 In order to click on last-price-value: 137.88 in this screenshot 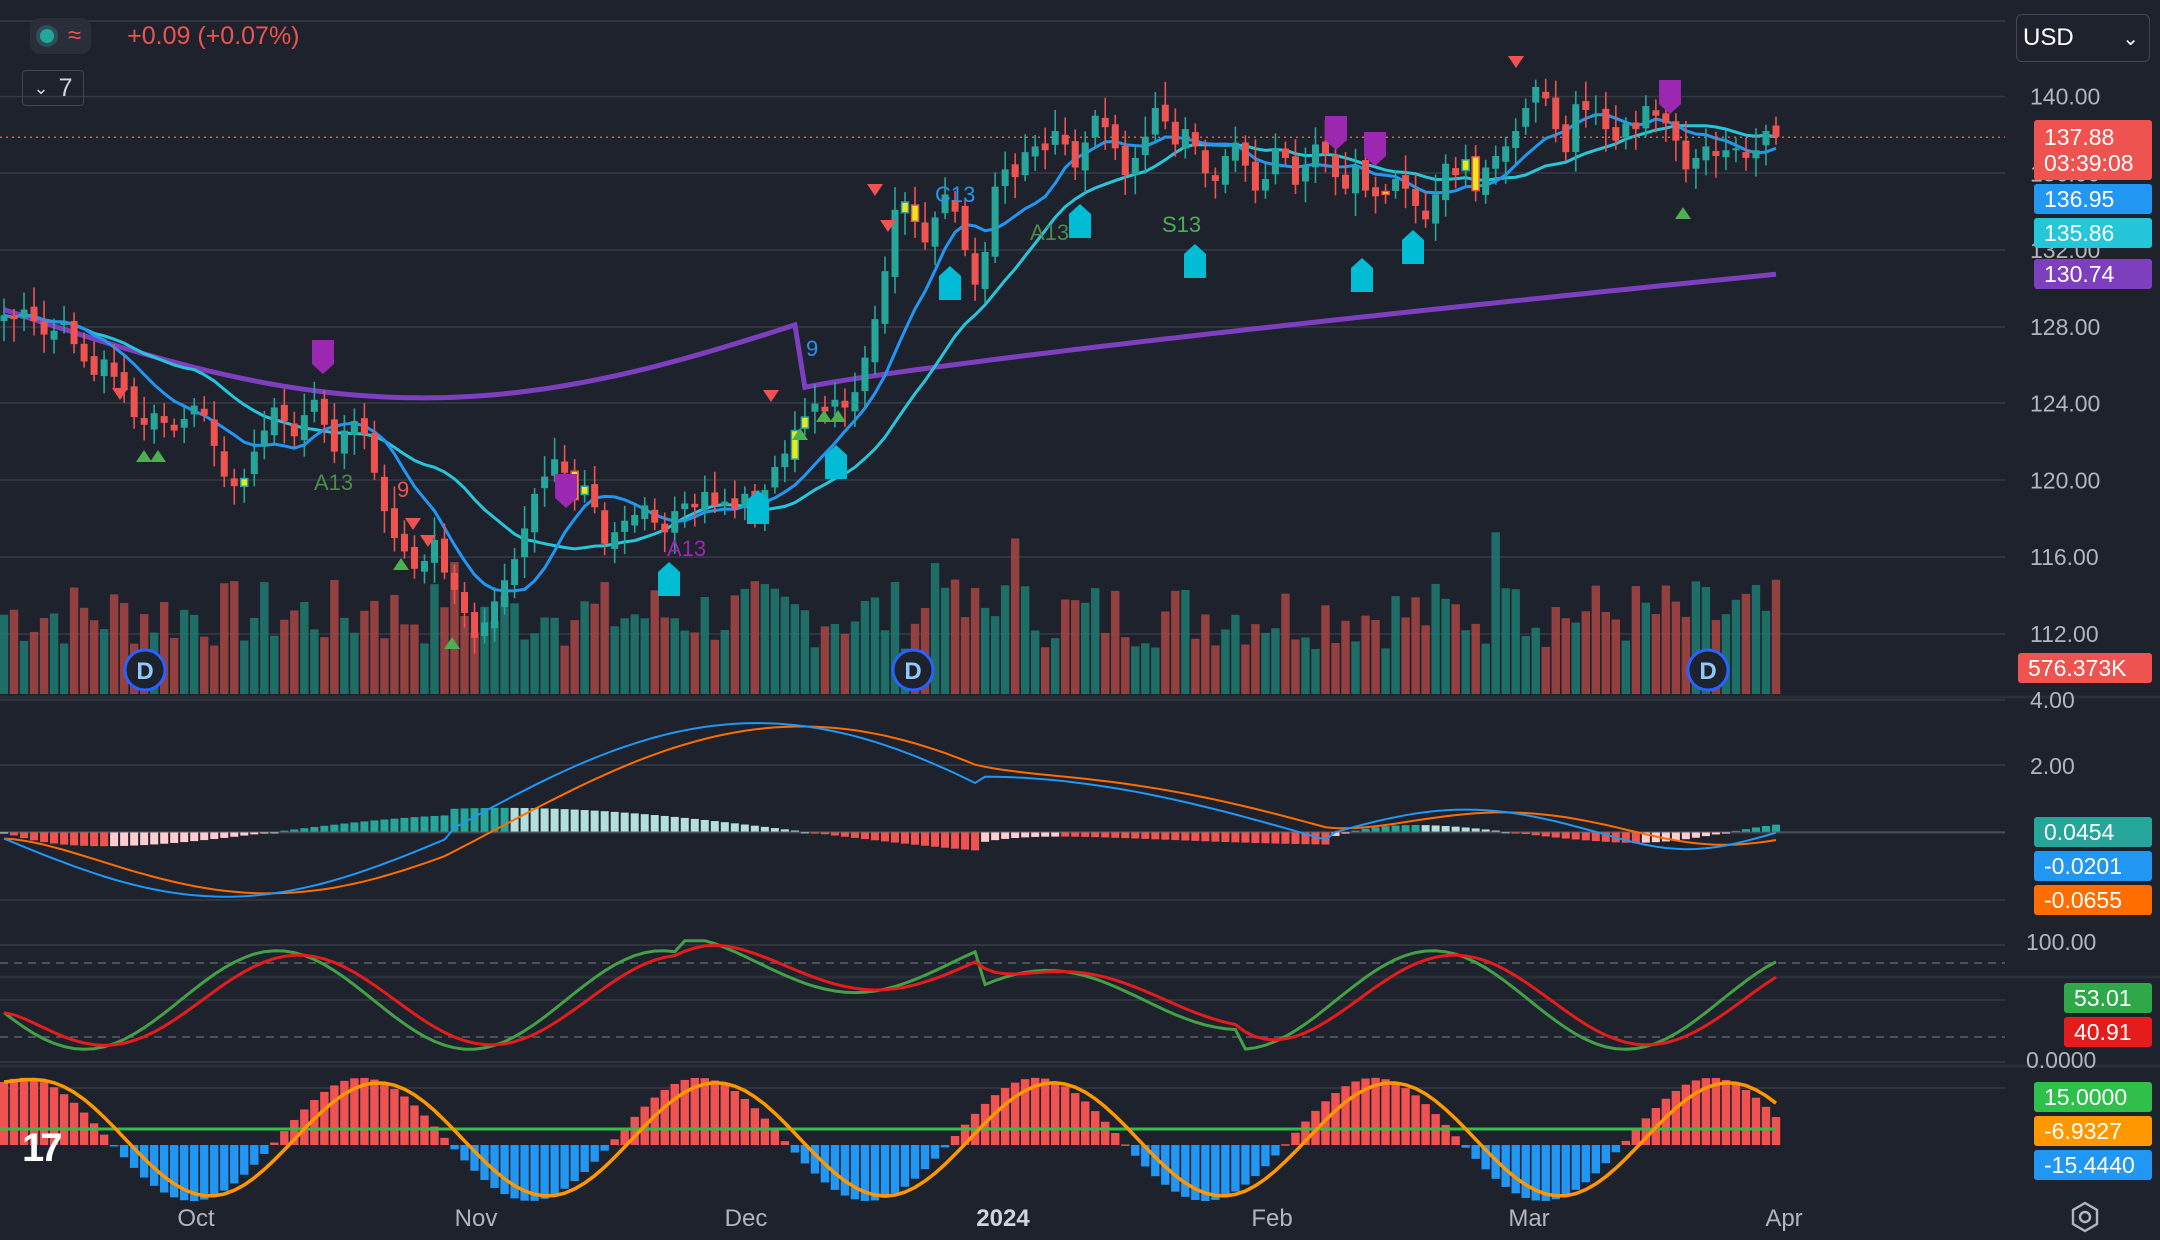, I will do `click(2079, 137)`.